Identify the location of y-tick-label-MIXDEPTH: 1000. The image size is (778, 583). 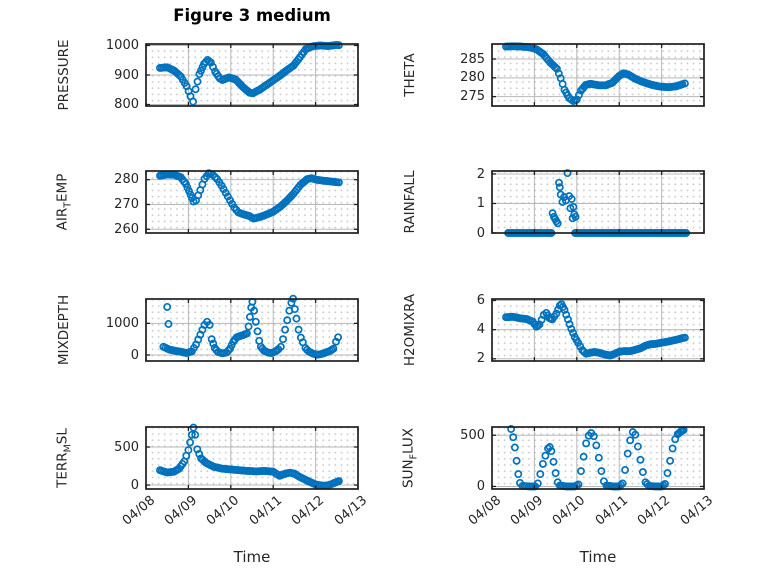
(122, 323).